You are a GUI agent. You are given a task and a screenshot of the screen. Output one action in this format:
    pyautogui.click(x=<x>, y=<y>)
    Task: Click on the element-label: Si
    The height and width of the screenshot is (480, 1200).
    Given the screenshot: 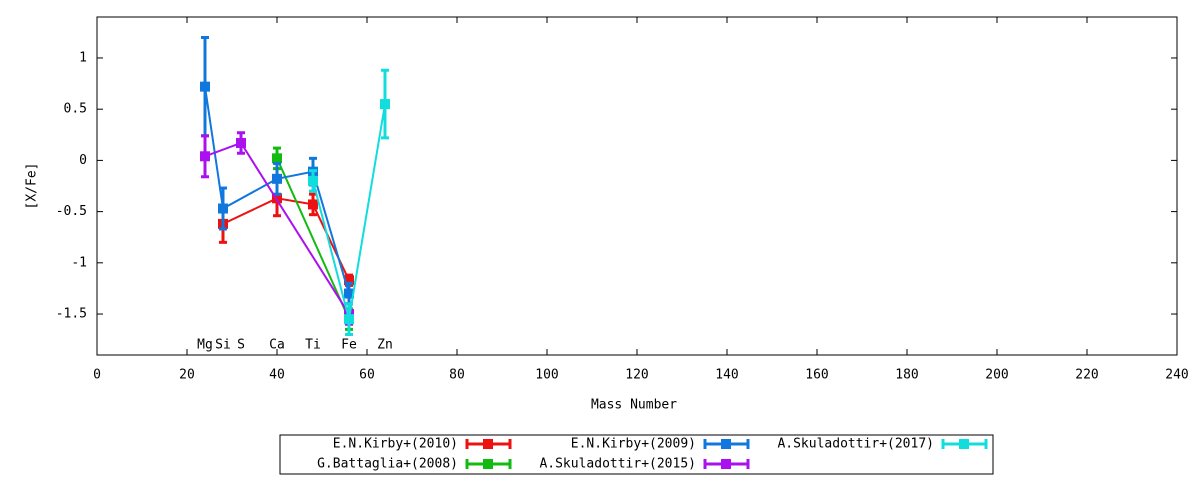 What is the action you would take?
    pyautogui.click(x=223, y=344)
    